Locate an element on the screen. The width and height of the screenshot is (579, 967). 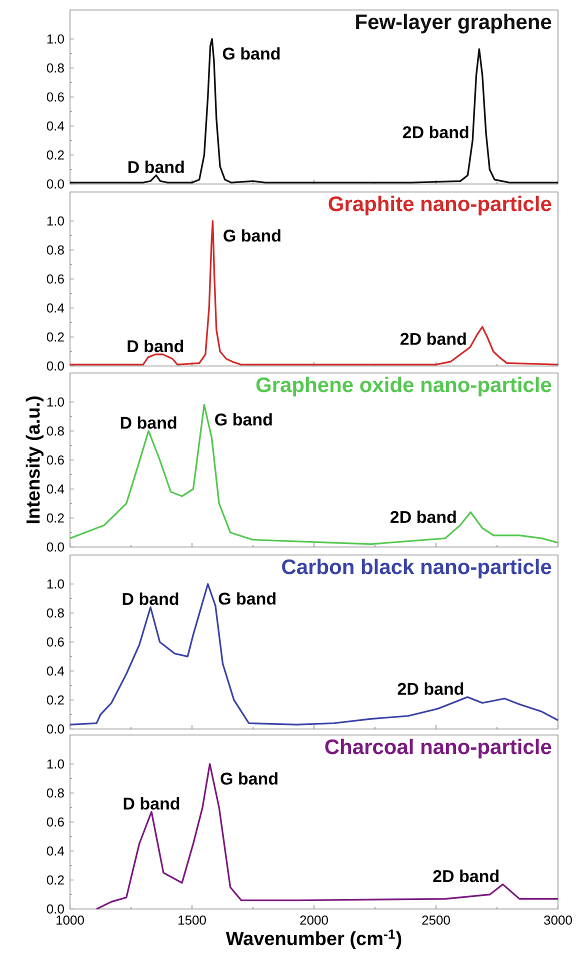
chart-title: Graphite nano-particle is located at coordinates (440, 206).